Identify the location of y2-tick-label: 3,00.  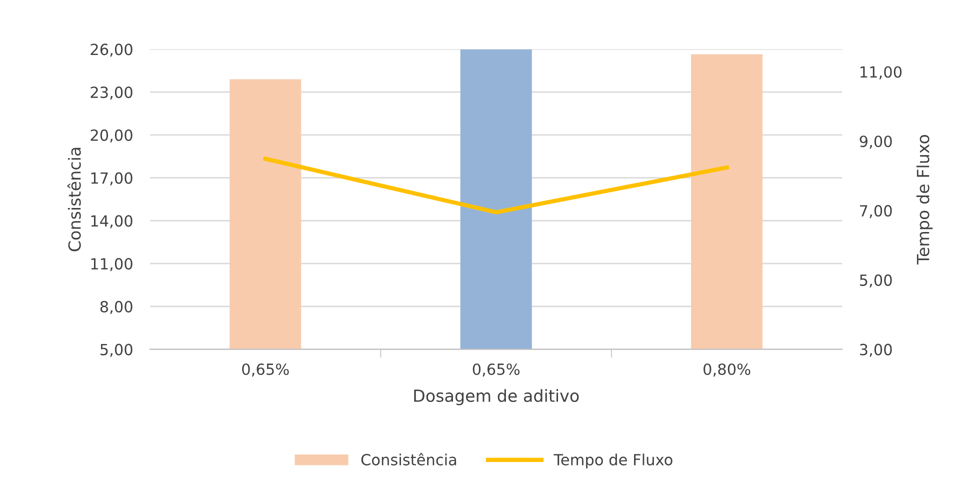
(876, 350).